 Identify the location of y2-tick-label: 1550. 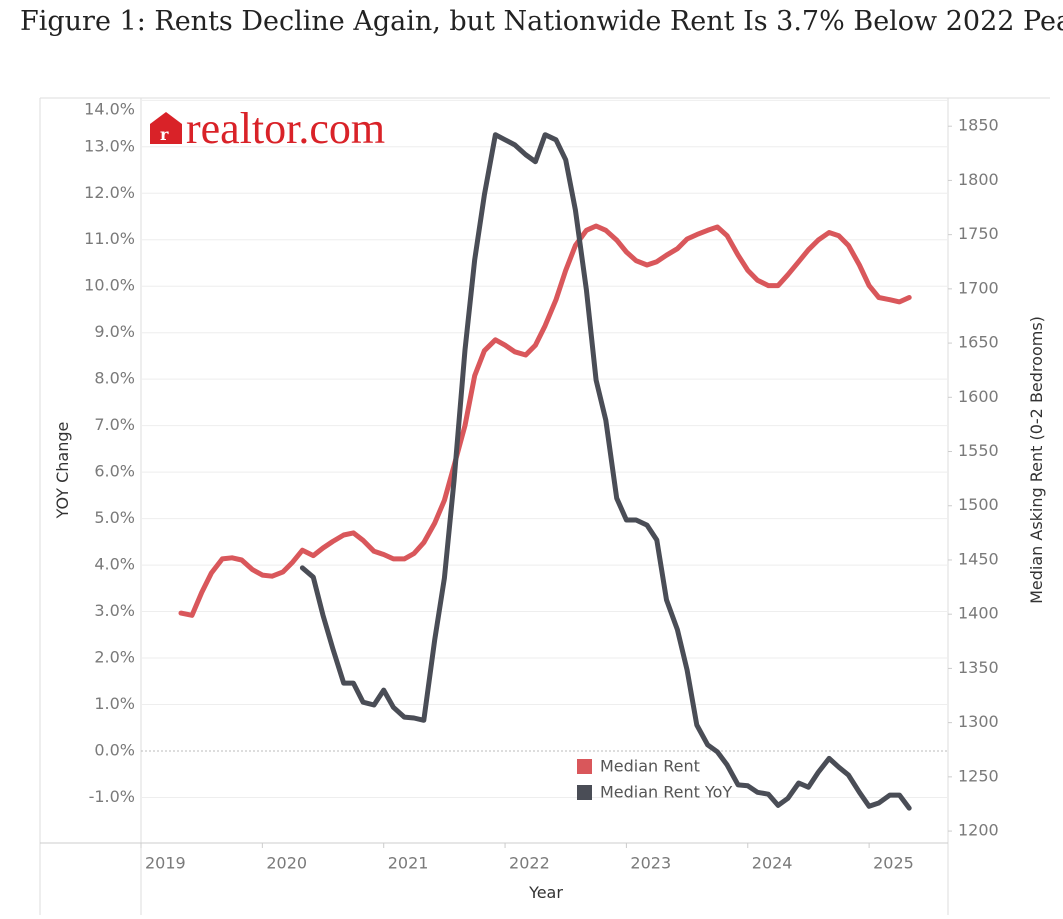
(978, 450).